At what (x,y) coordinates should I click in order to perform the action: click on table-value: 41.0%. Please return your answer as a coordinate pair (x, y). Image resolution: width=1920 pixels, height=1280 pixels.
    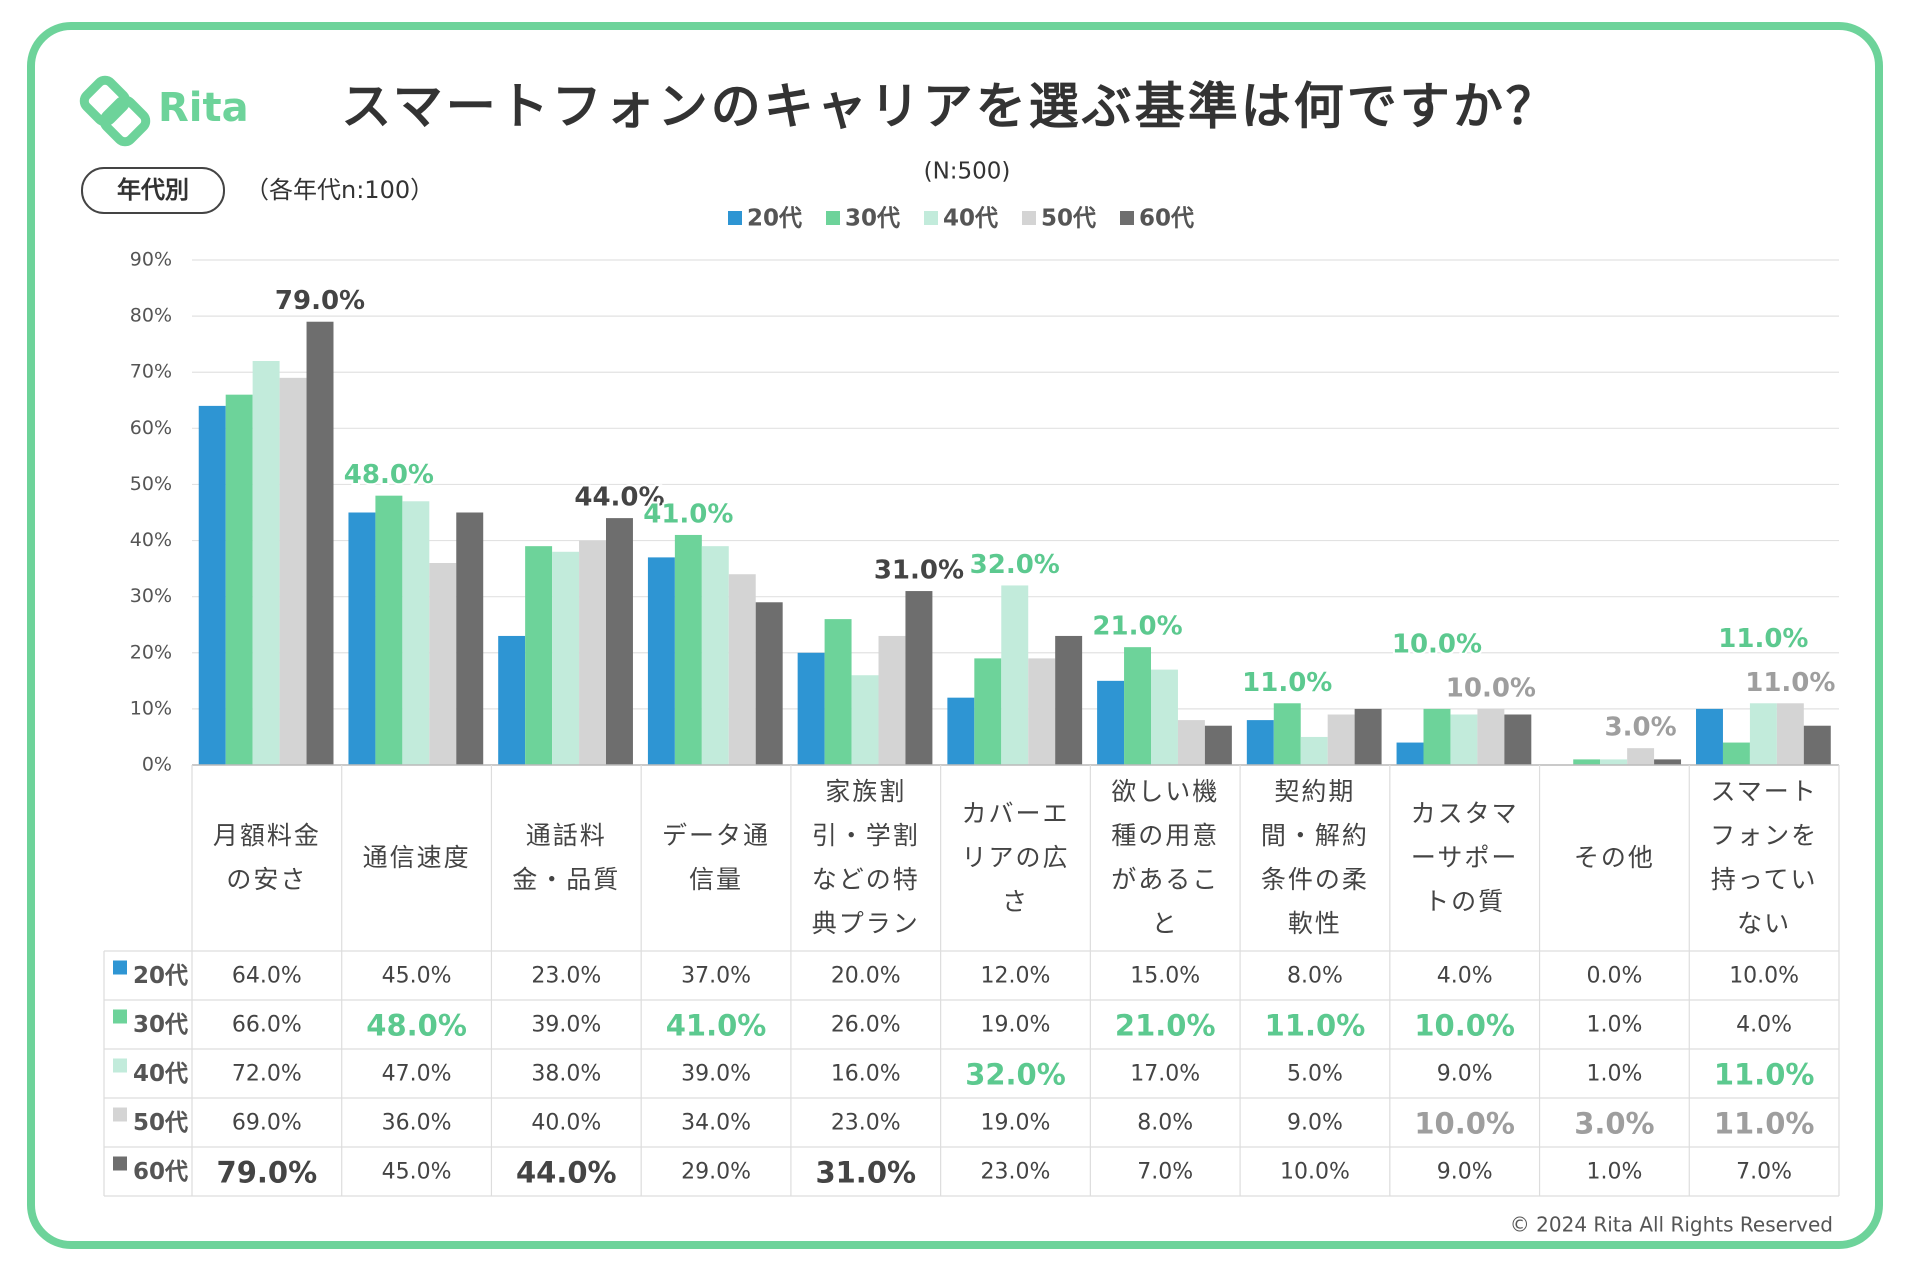
    Looking at the image, I should click on (716, 1026).